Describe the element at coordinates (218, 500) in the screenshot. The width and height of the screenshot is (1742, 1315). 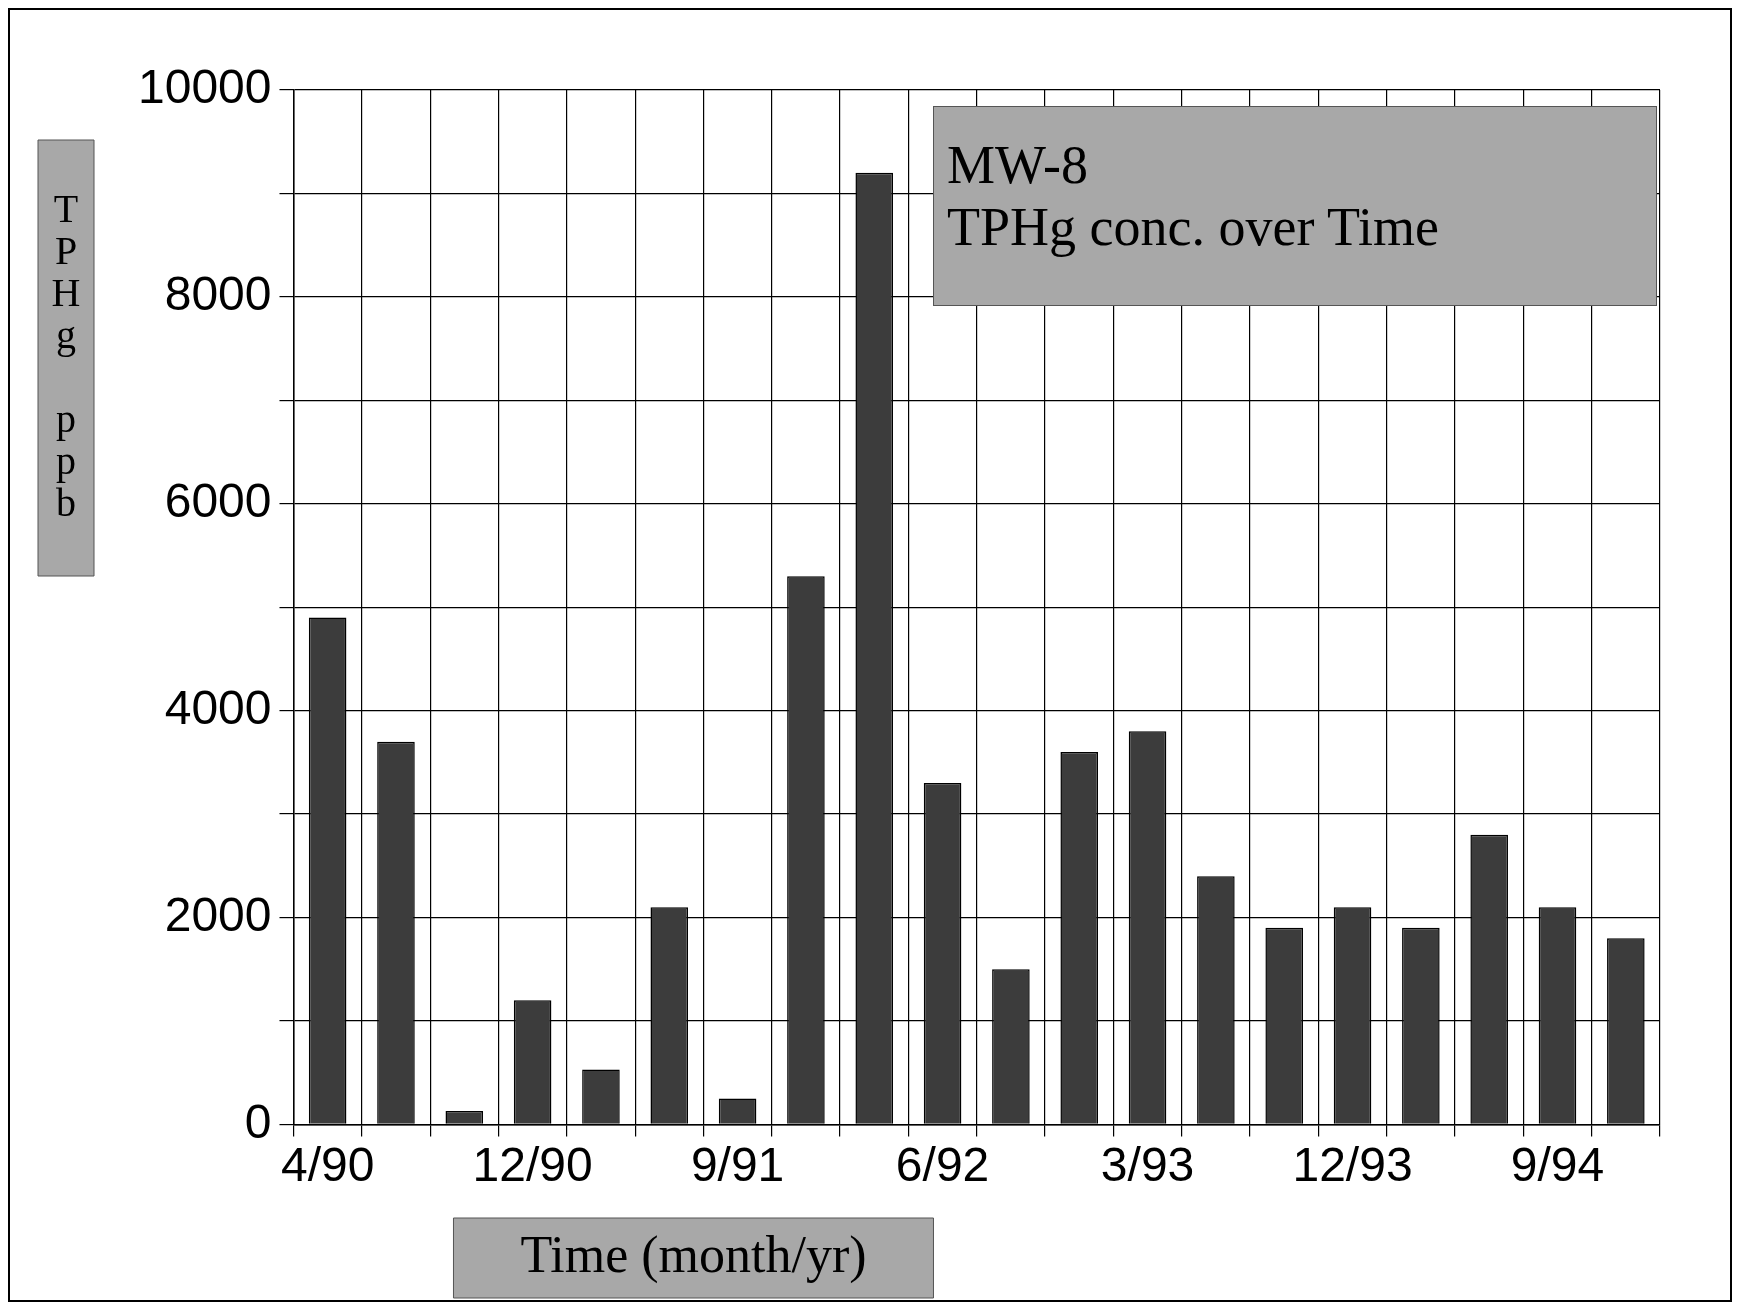
I see `y-tick-label: 6000` at that location.